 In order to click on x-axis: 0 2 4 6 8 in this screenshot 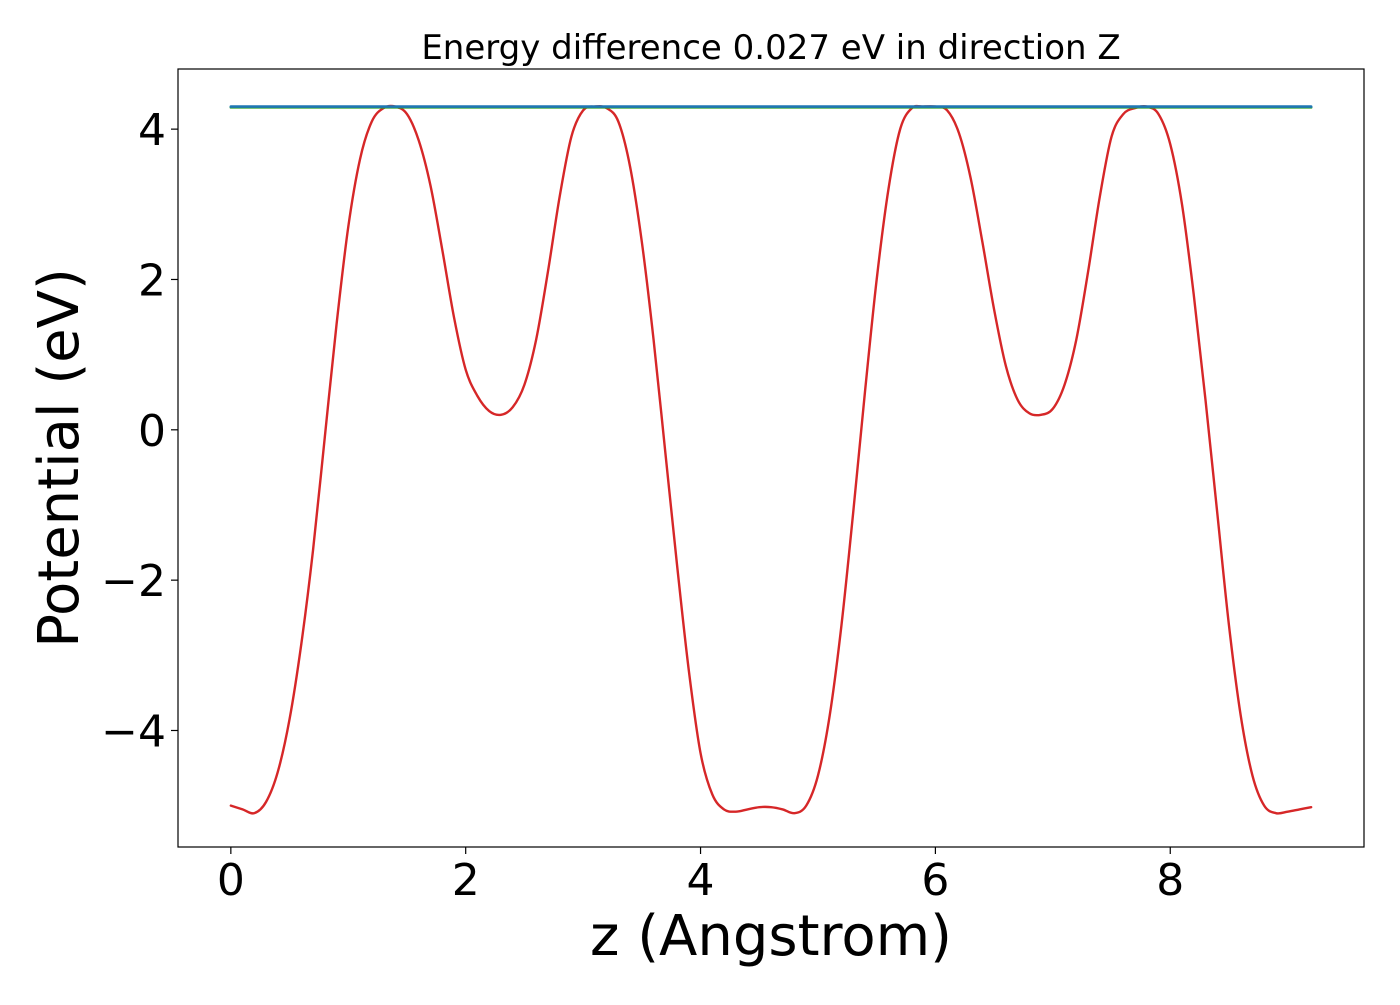, I will do `click(700, 876)`.